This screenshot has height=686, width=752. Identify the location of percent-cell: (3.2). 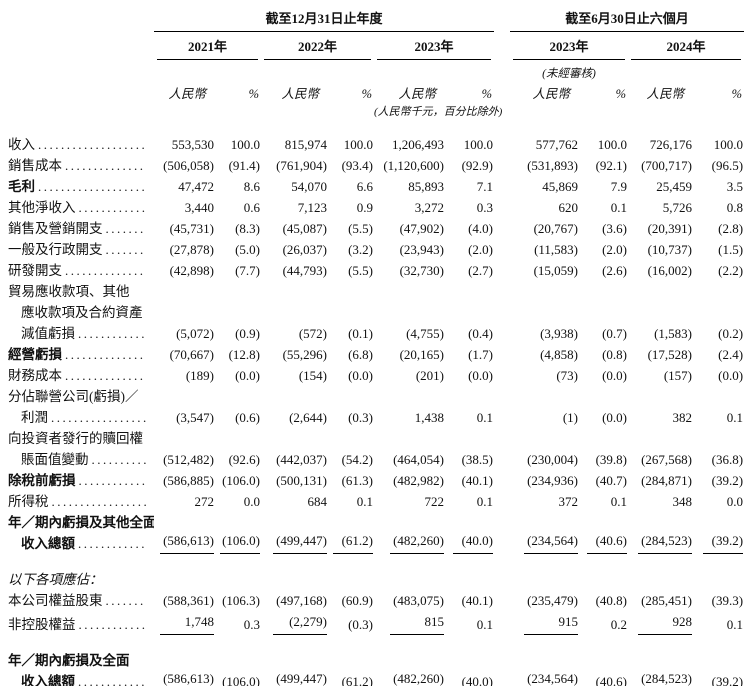
(360, 249).